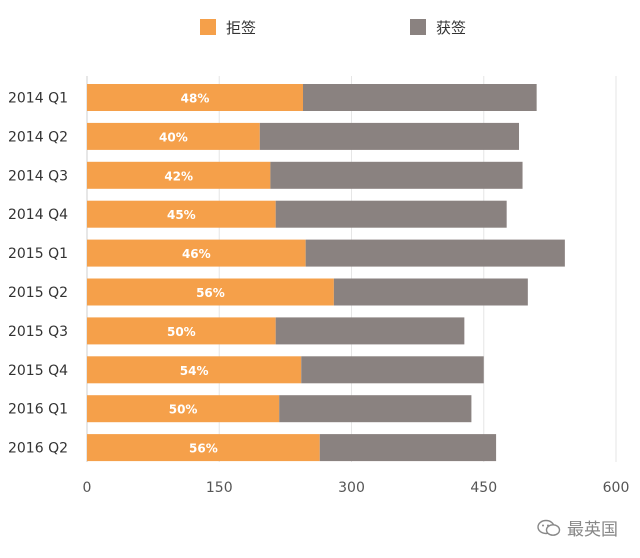  I want to click on bar-data-label: 42%, so click(178, 176).